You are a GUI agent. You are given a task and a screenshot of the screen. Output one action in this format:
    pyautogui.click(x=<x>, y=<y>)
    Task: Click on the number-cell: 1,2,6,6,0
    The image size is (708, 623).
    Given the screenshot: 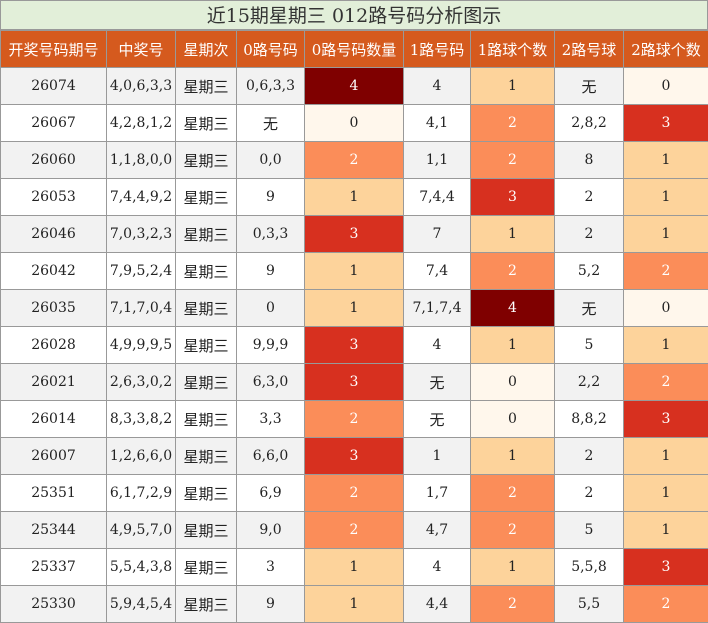 What is the action you would take?
    pyautogui.click(x=141, y=456)
    